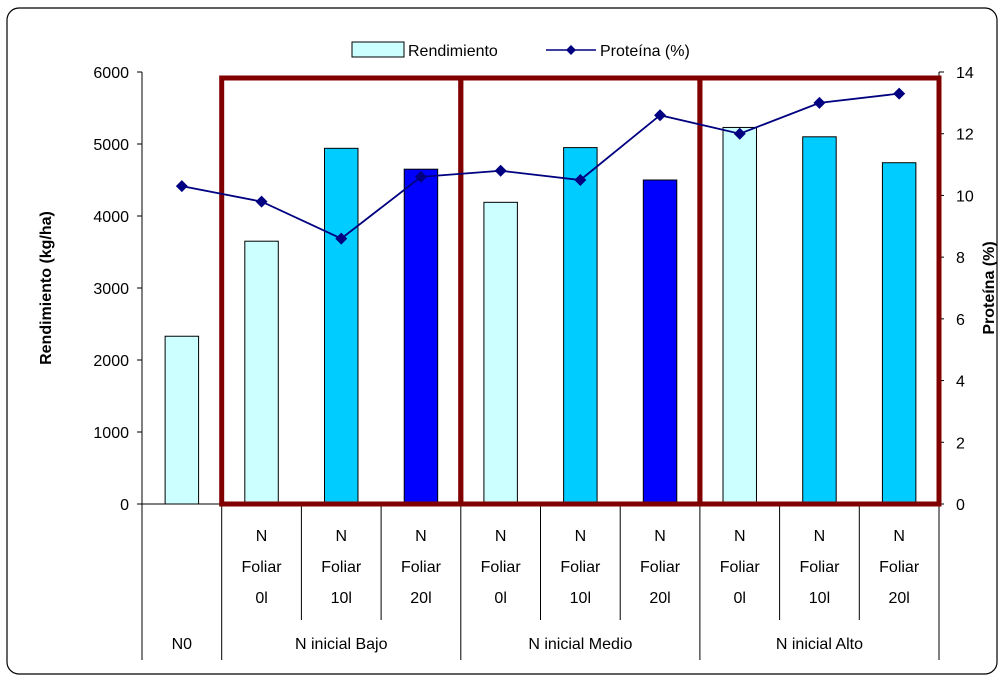  What do you see at coordinates (965, 135) in the screenshot?
I see `y-axis-right-tick-label: 12` at bounding box center [965, 135].